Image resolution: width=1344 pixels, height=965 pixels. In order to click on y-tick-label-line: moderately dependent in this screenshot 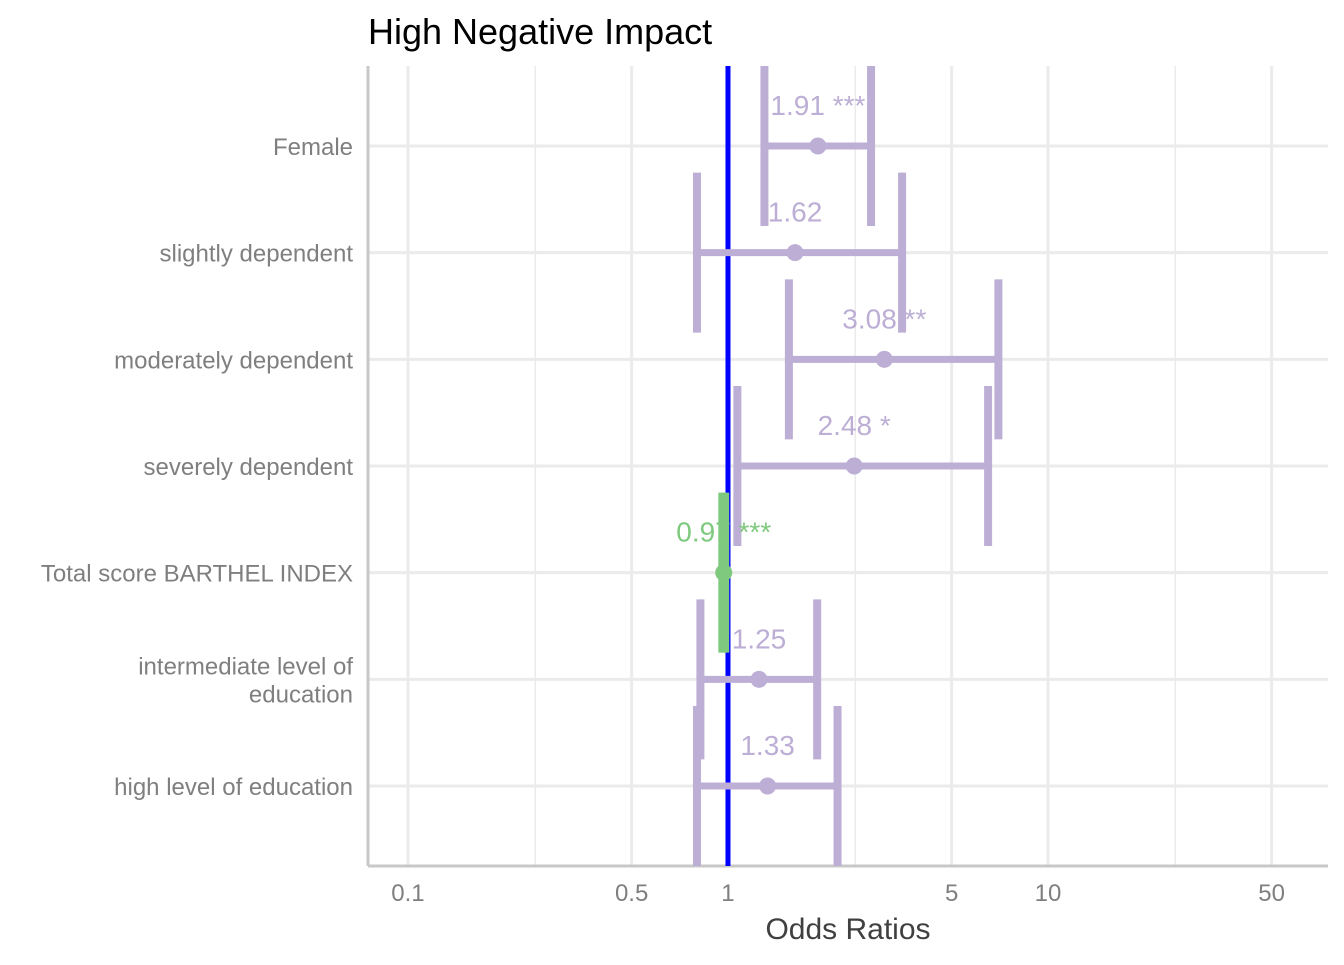, I will do `click(233, 360)`.